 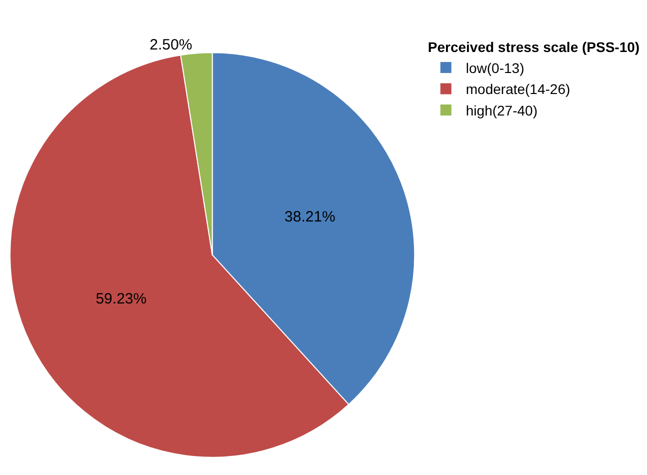 What do you see at coordinates (534, 46) in the screenshot?
I see `legend-title: Perceived stress scale (PSS-10)` at bounding box center [534, 46].